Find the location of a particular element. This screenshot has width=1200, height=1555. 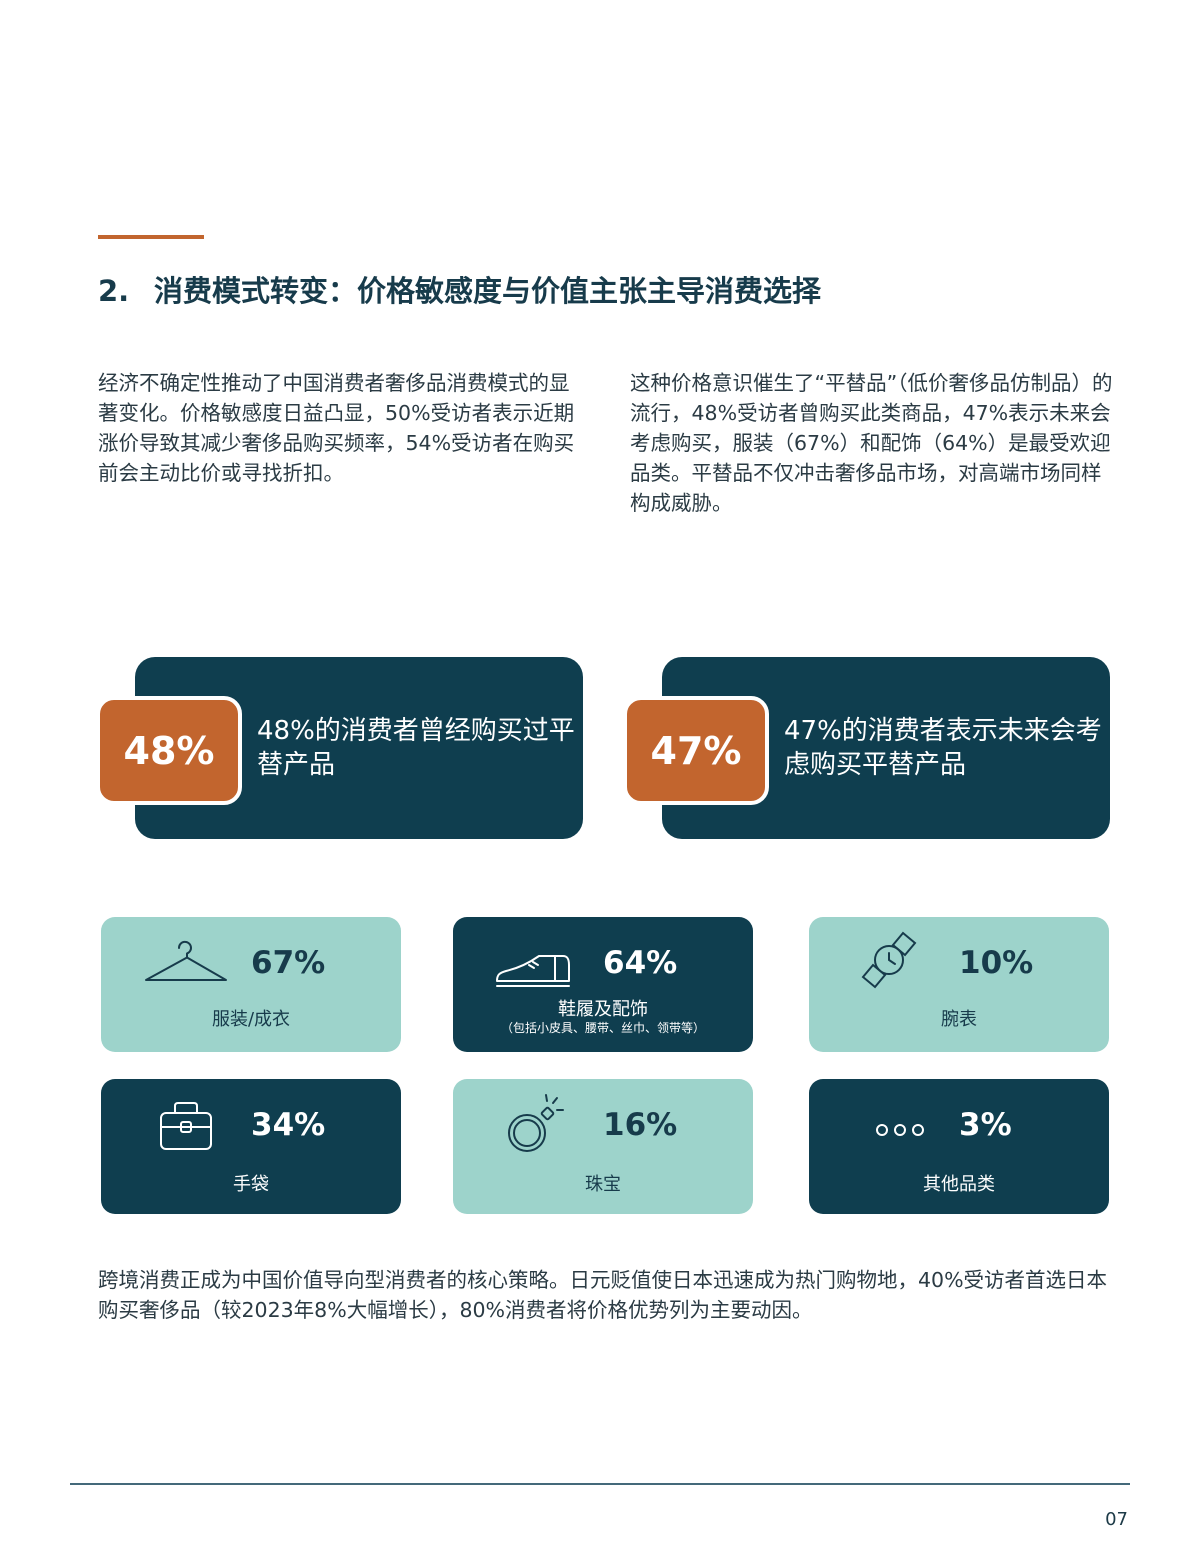

category-label: 服装/成衣 is located at coordinates (251, 1019).